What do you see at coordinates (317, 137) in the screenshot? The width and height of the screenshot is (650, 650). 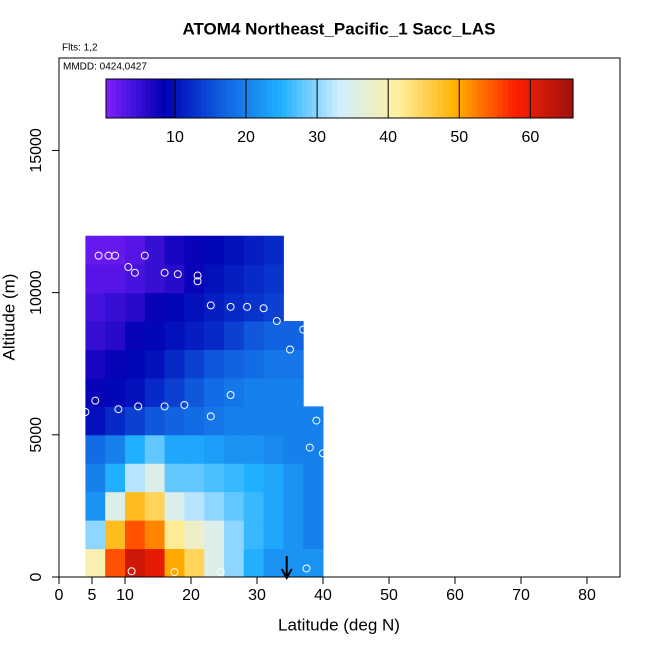 I see `colorbar-tick-label: 30` at bounding box center [317, 137].